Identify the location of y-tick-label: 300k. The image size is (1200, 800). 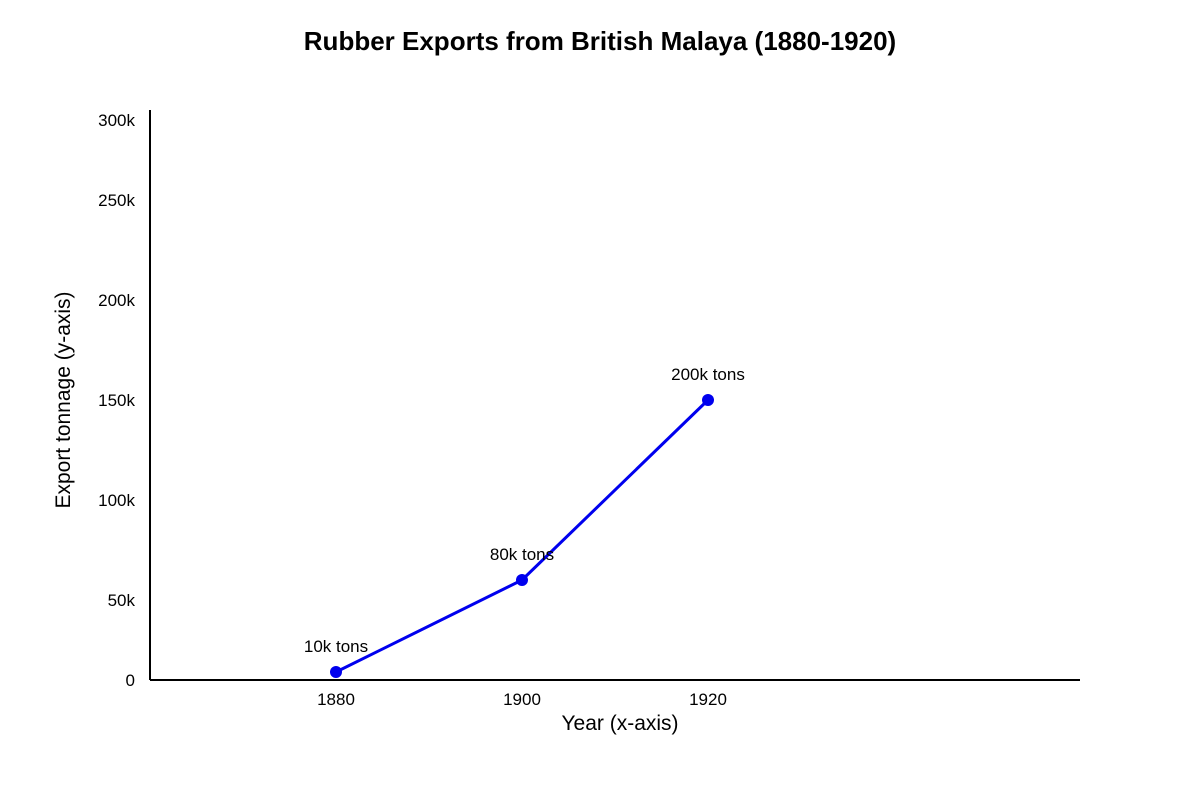
(116, 120).